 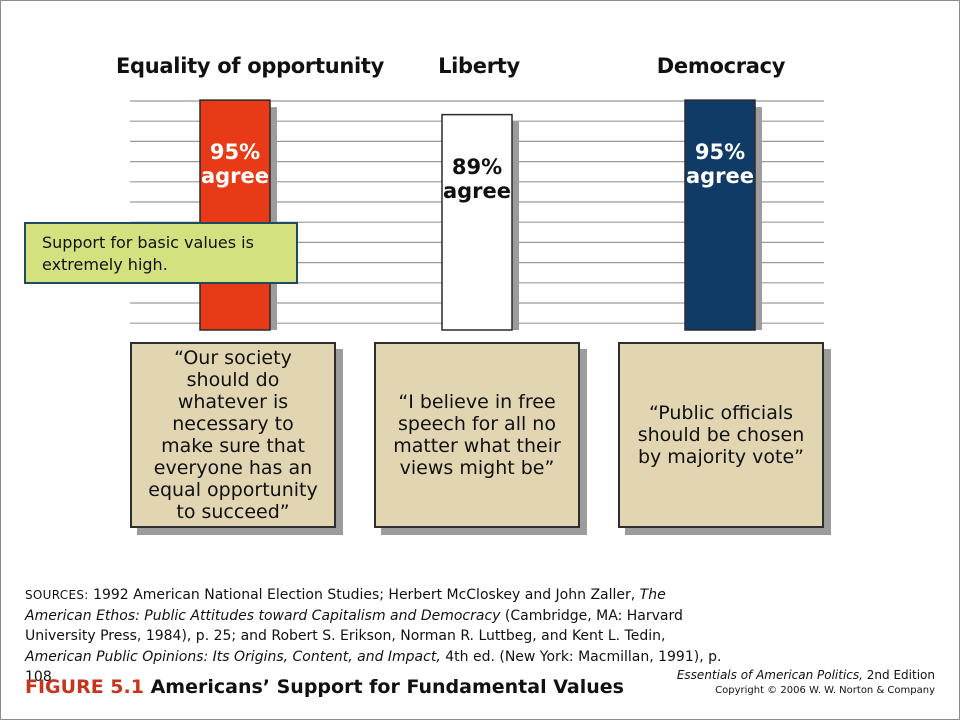 I want to click on bar-value-label-0: 95% agree, so click(x=235, y=164).